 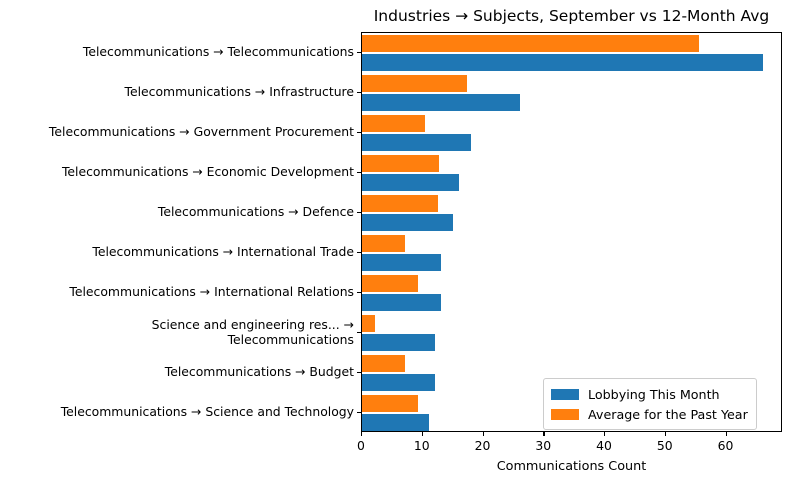 What do you see at coordinates (725, 445) in the screenshot?
I see `x-tick-label: 60` at bounding box center [725, 445].